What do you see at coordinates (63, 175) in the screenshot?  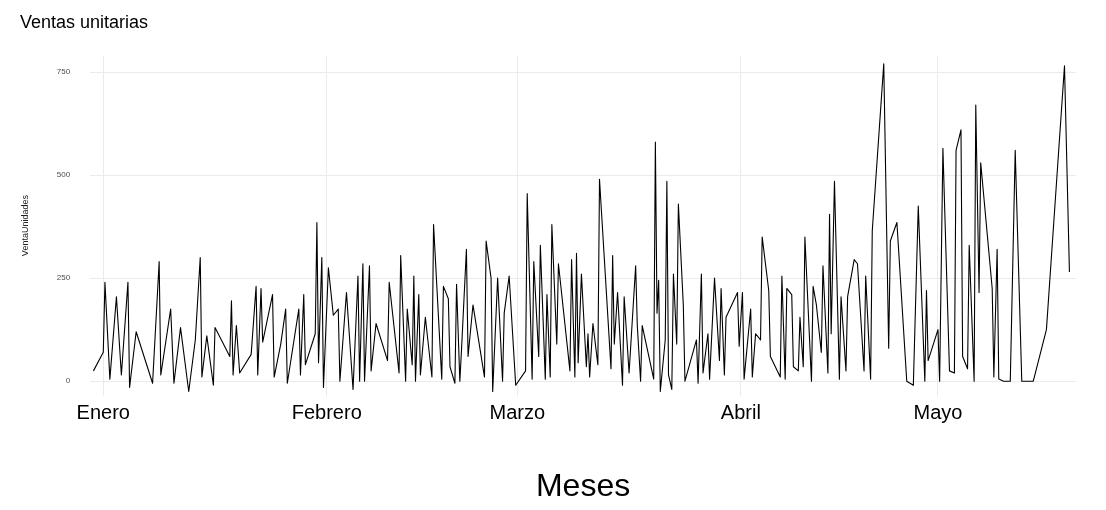 I see `y-tick-label: 500` at bounding box center [63, 175].